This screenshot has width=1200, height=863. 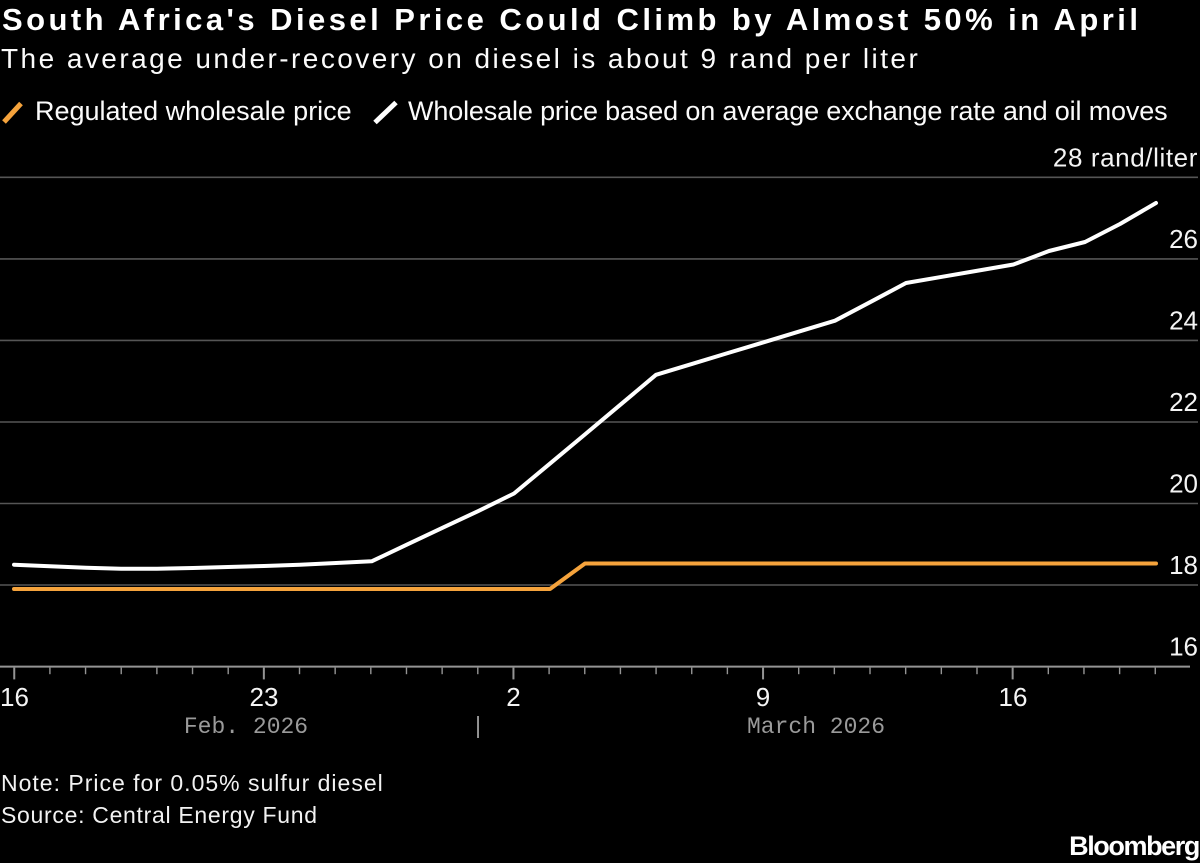 I want to click on svg-text: 18, so click(x=1183, y=565).